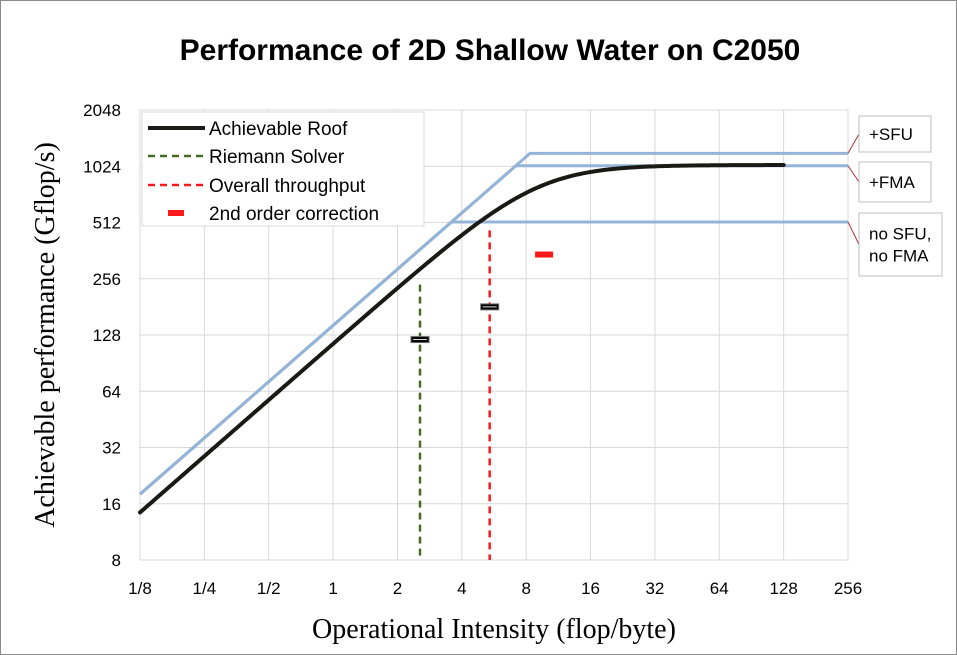  Describe the element at coordinates (900, 234) in the screenshot. I see `callout-label: no SFU,` at that location.